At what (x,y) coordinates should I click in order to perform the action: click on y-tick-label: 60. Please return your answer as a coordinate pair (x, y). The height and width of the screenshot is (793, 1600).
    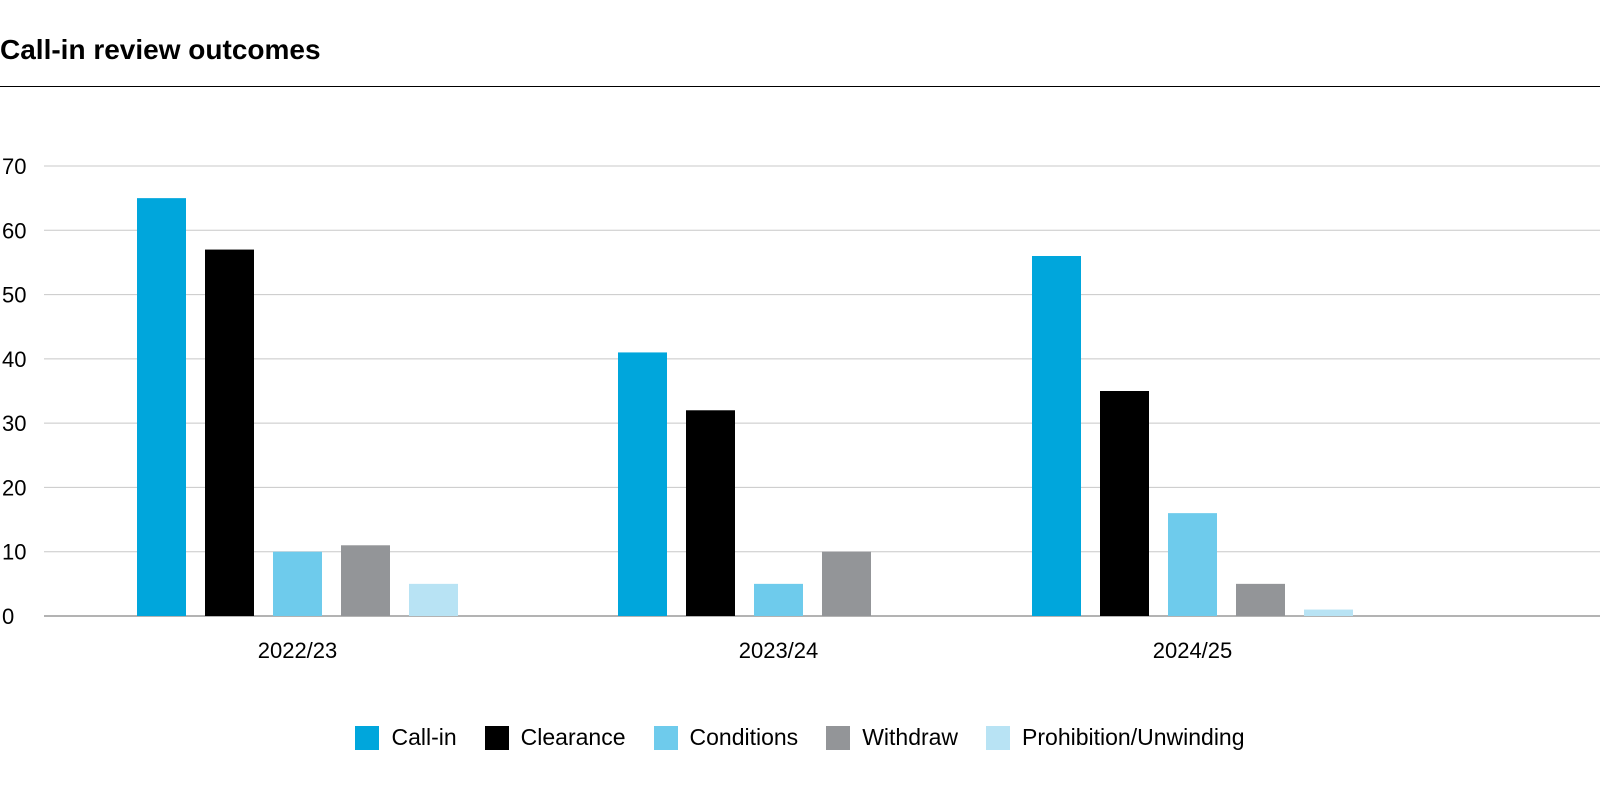
    Looking at the image, I should click on (14, 230).